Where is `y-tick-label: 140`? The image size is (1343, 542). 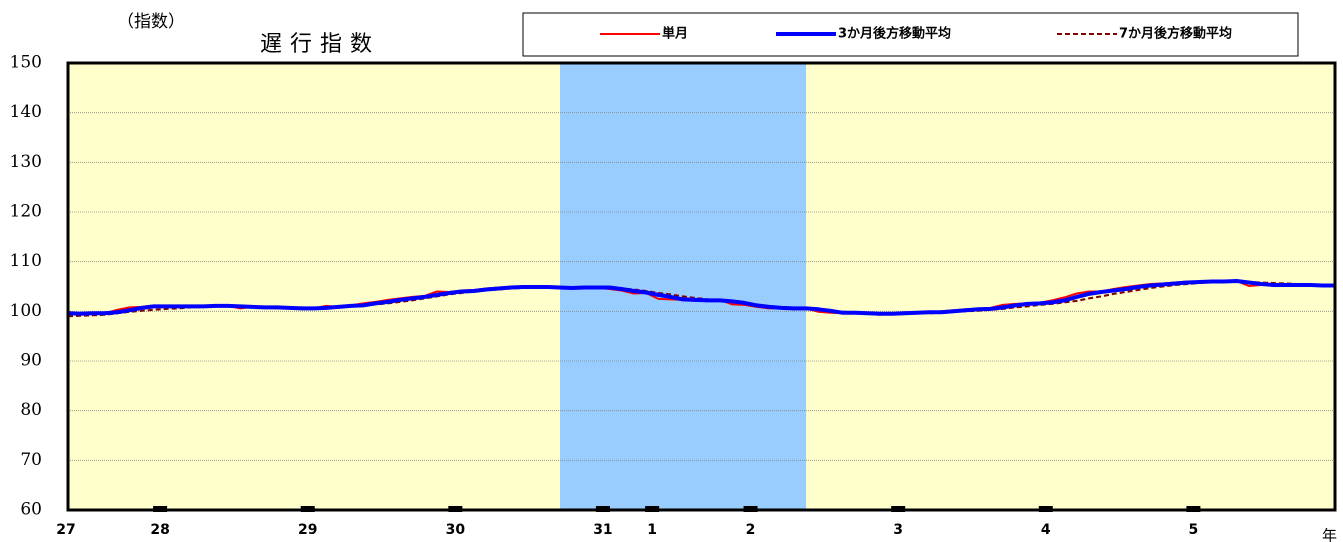 y-tick-label: 140 is located at coordinates (26, 112).